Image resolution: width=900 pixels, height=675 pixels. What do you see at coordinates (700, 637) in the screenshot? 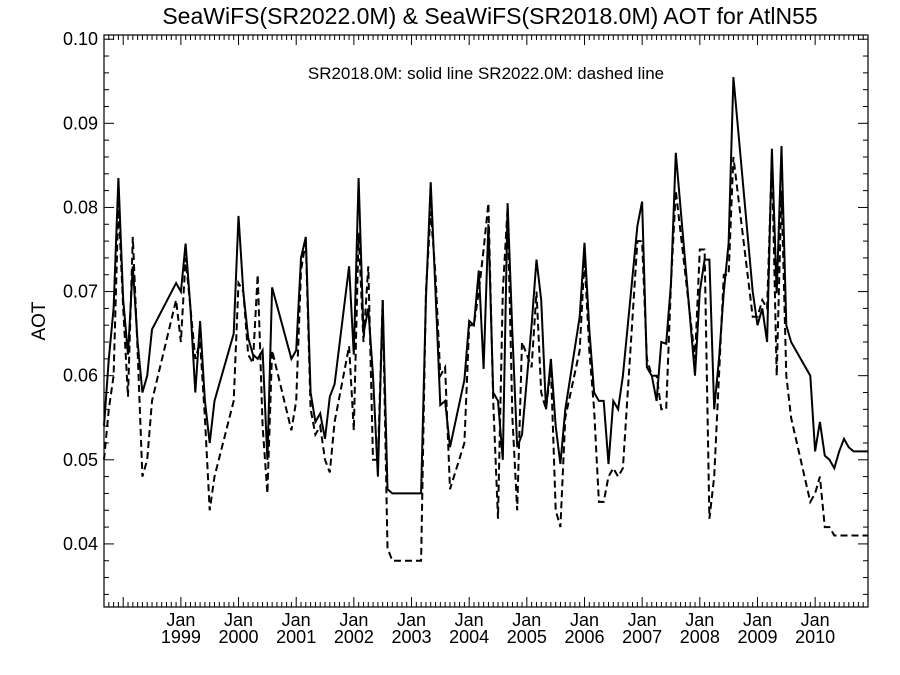
I see `x-tick-year-label: 2008` at bounding box center [700, 637].